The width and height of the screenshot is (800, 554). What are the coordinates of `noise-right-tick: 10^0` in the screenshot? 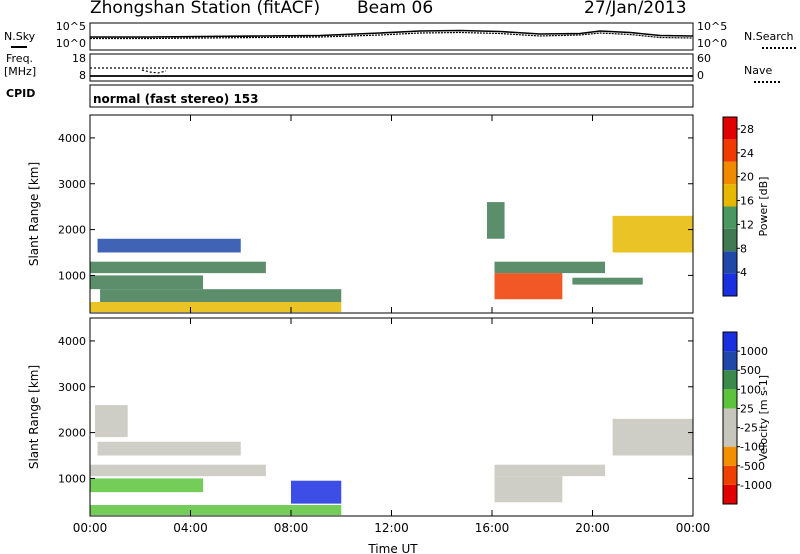 It's located at (712, 43).